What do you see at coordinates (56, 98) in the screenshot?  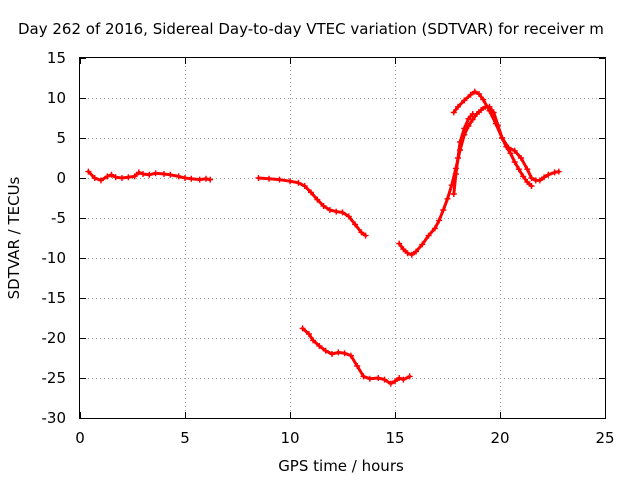 I see `y-tick-label: 10` at bounding box center [56, 98].